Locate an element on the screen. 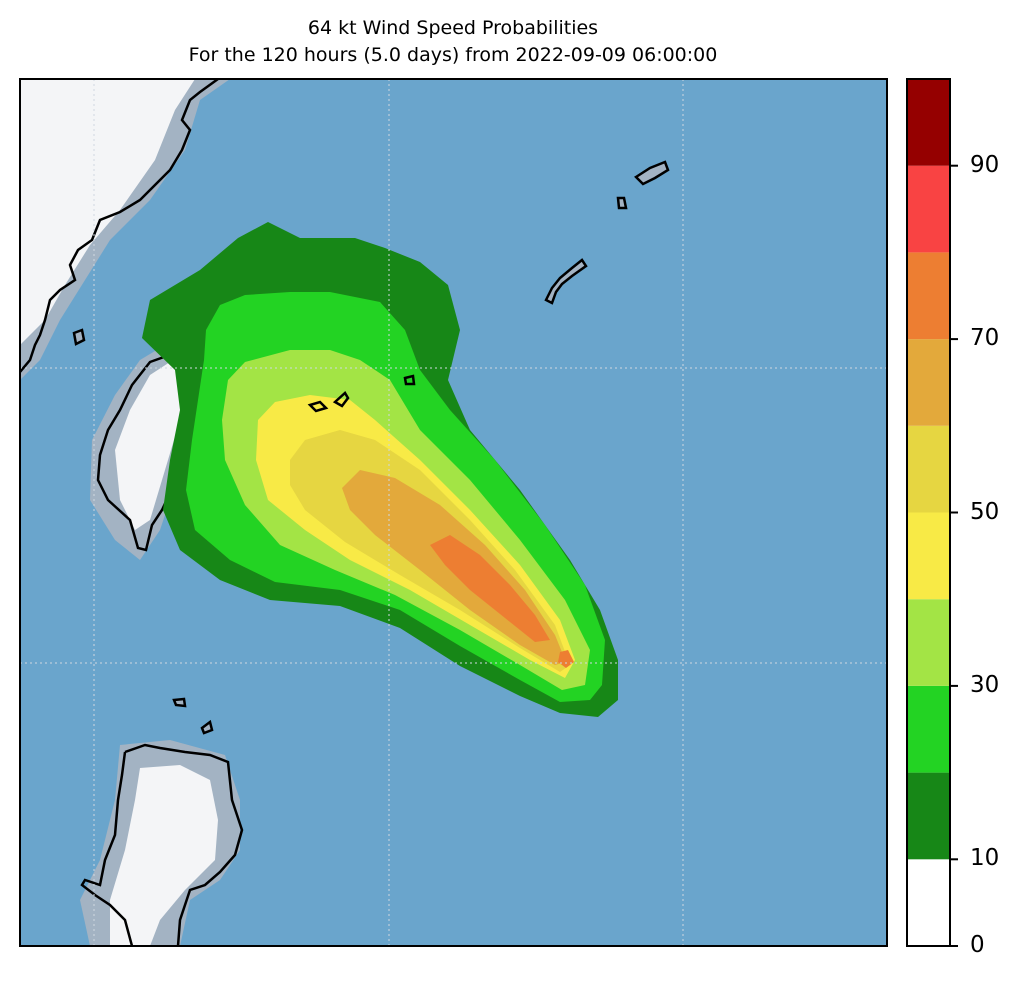  ryukyu-islands is located at coordinates (361, 393).